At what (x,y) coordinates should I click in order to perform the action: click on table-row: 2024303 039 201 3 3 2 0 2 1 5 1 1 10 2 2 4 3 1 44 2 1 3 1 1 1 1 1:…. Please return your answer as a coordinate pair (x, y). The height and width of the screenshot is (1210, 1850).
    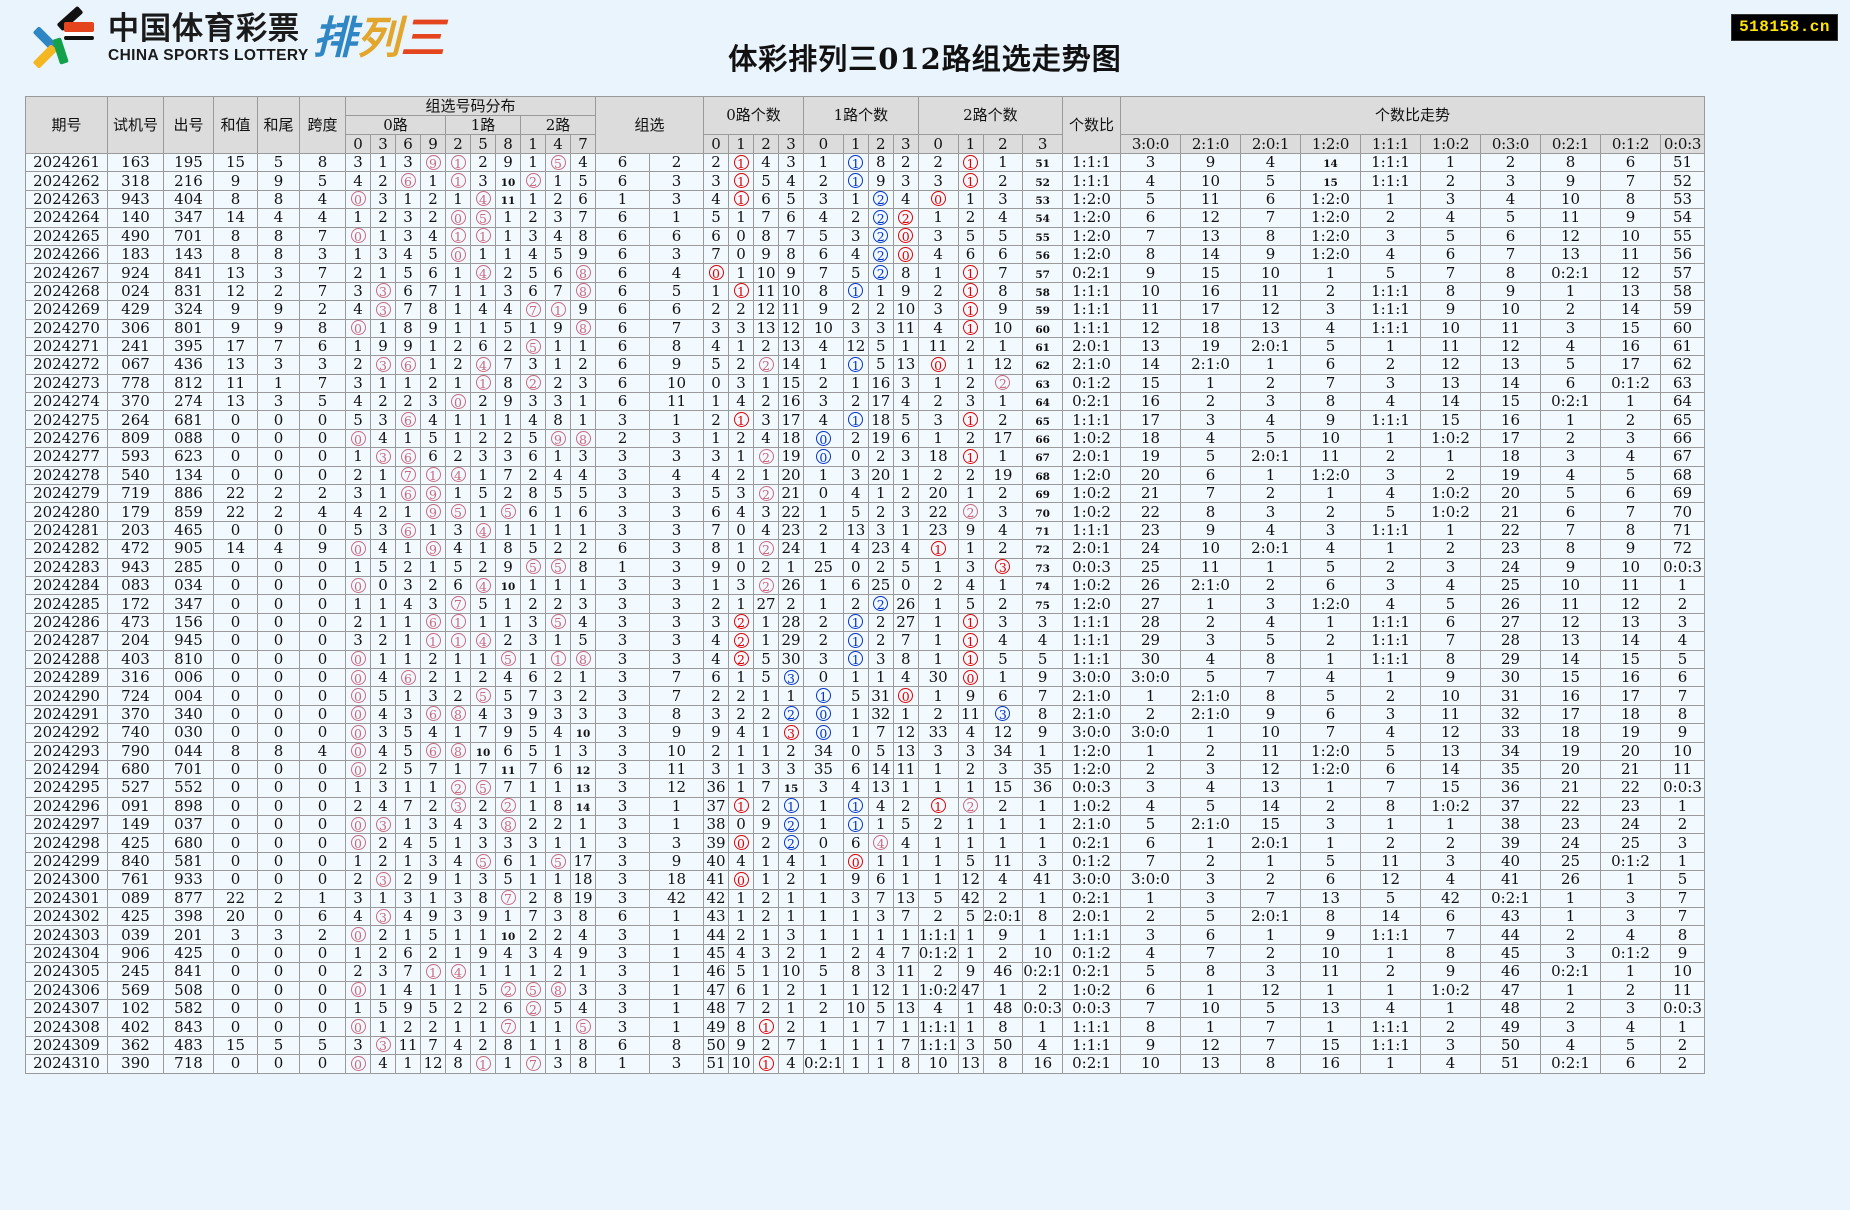
    Looking at the image, I should click on (865, 935).